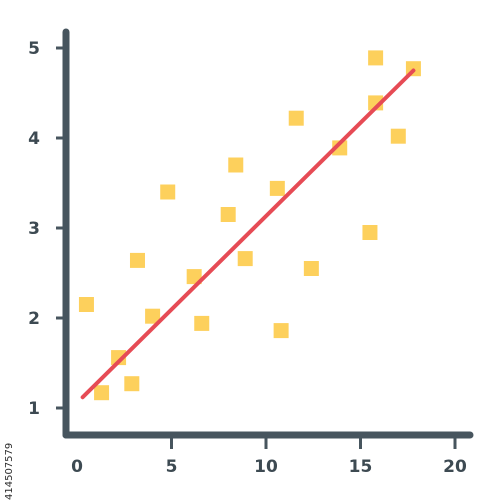 The image size is (500, 500). Describe the element at coordinates (34, 229) in the screenshot. I see `y-tick-label: 3` at that location.